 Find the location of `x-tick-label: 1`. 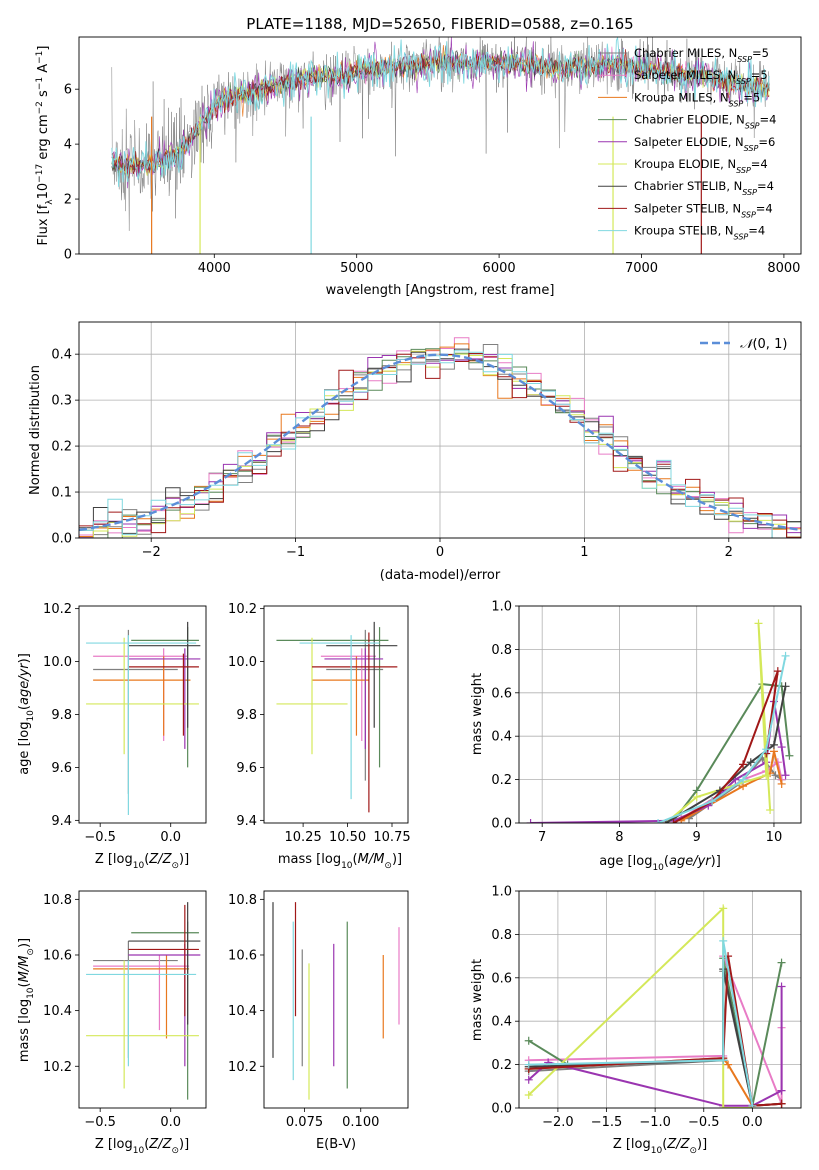

x-tick-label: 1 is located at coordinates (584, 552).